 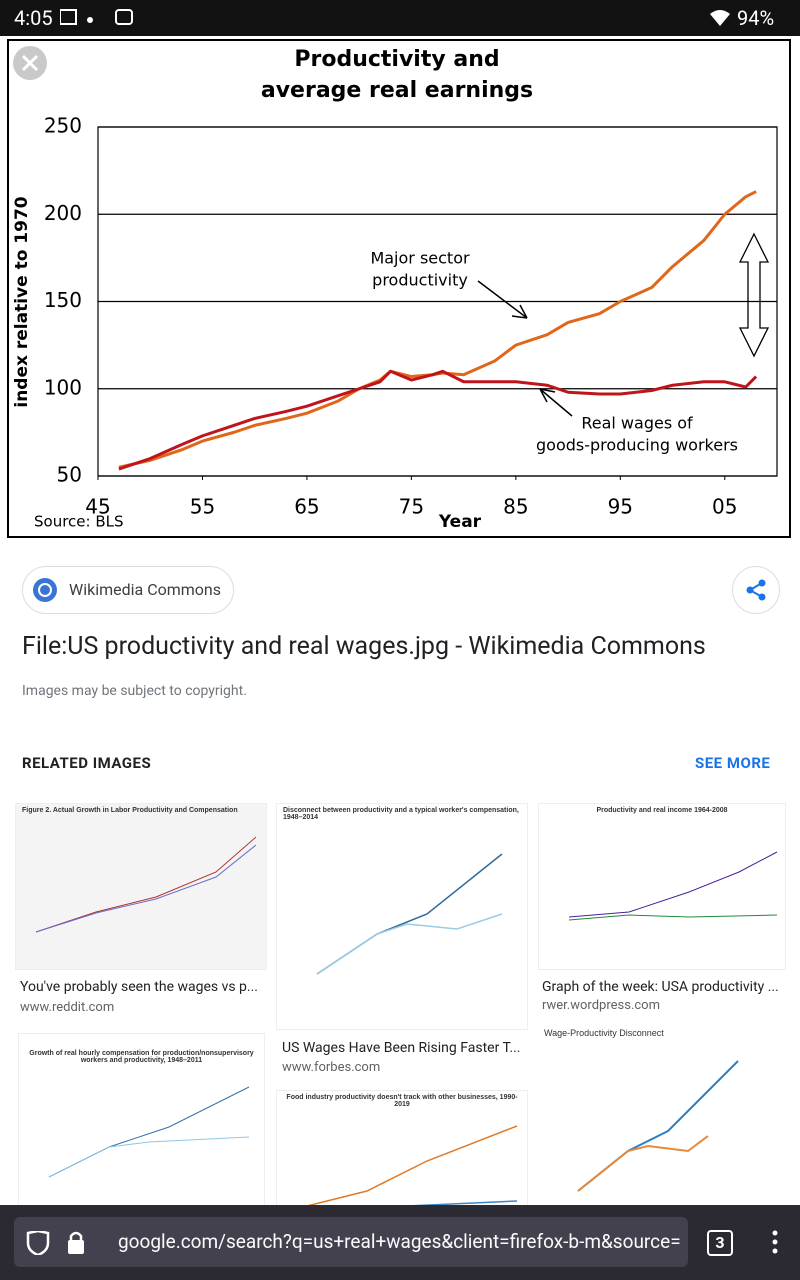 I want to click on wifi-icon, so click(x=720, y=18).